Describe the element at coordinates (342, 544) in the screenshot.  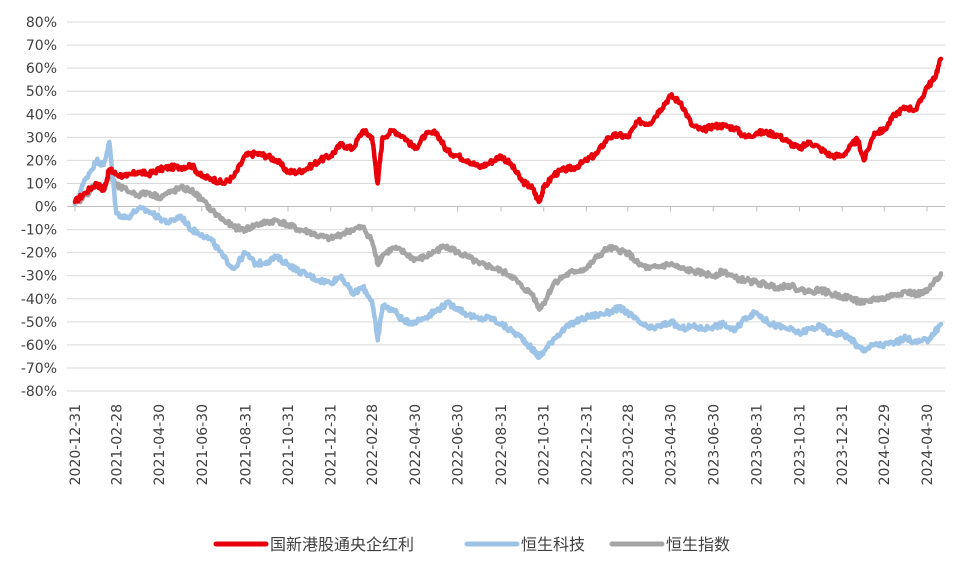
I see `legend-label-0: 国新港股通央企红利` at that location.